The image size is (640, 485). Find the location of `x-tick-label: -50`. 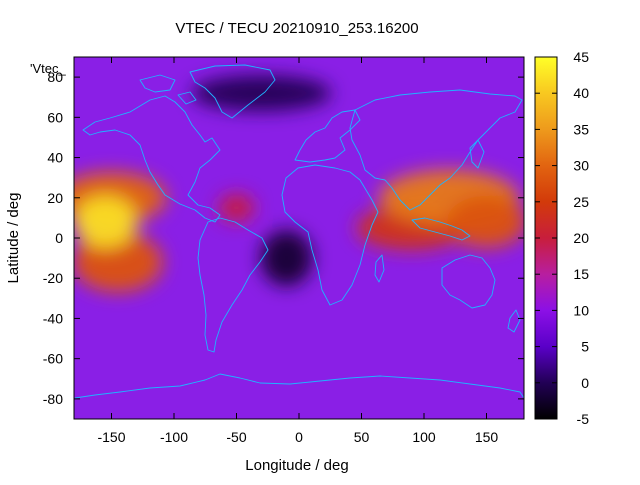

x-tick-label: -50 is located at coordinates (236, 437).